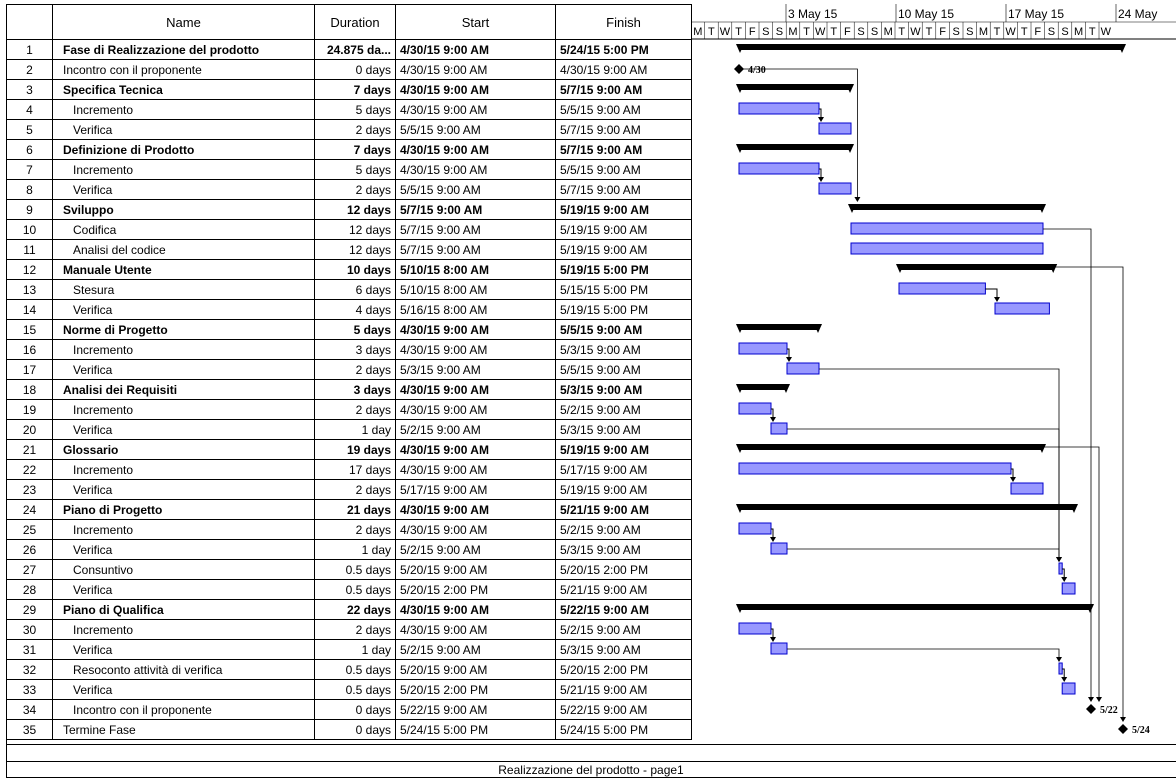 This screenshot has height=782, width=1176. Describe the element at coordinates (475, 569) in the screenshot. I see `task-start: 5/20/15 9:00 AM` at that location.